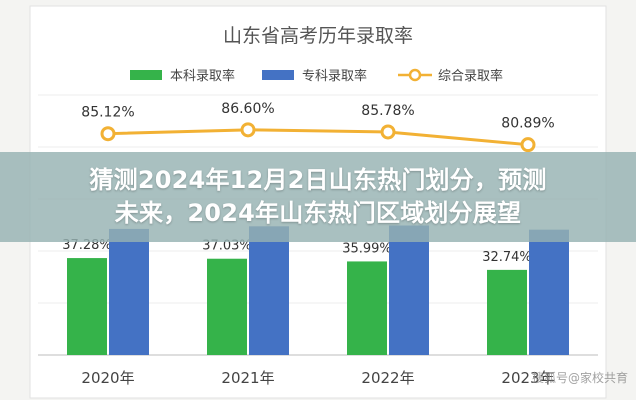  Describe the element at coordinates (415, 75) in the screenshot. I see `legend-marker-swatch` at that location.